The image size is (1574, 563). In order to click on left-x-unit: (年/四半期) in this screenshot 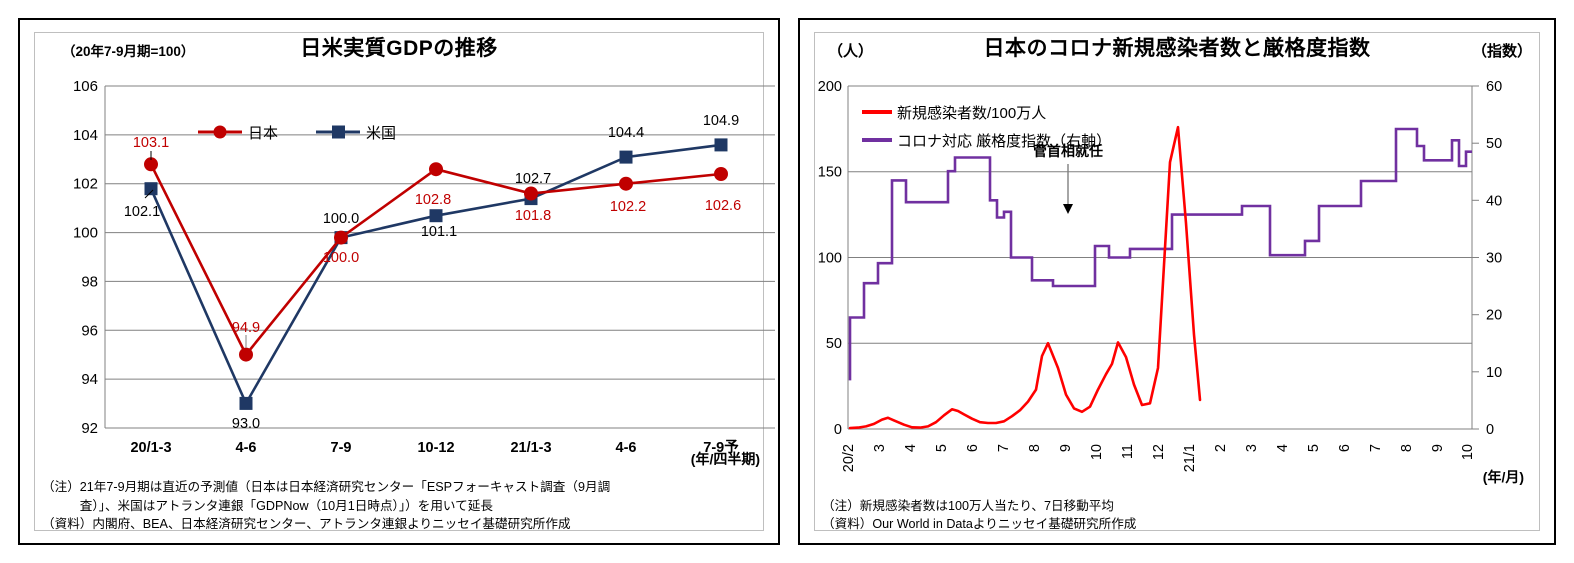, I will do `click(725, 459)`.